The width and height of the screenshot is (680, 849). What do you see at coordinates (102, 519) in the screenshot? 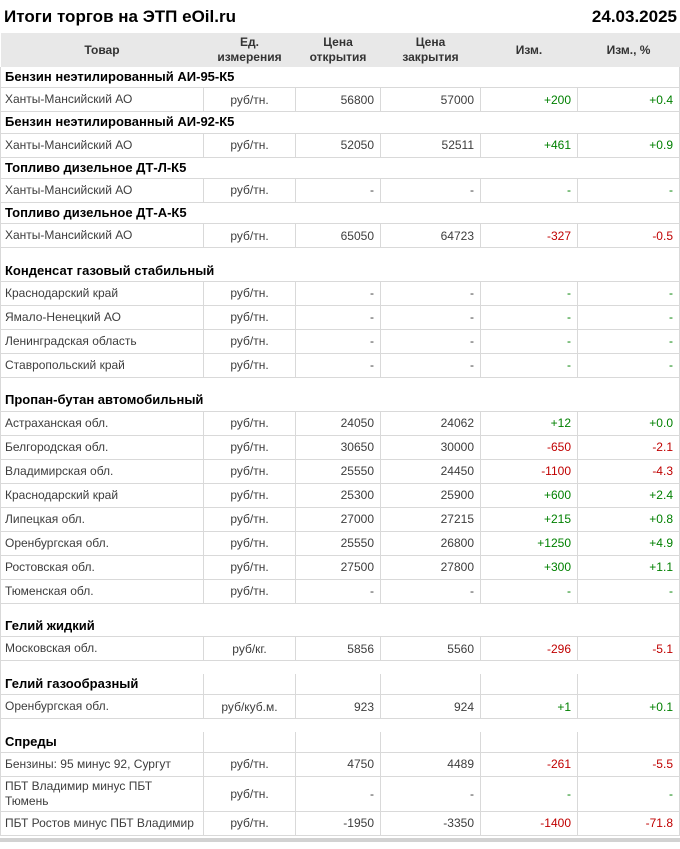
I see `region-cell: Липецкая обл.` at bounding box center [102, 519].